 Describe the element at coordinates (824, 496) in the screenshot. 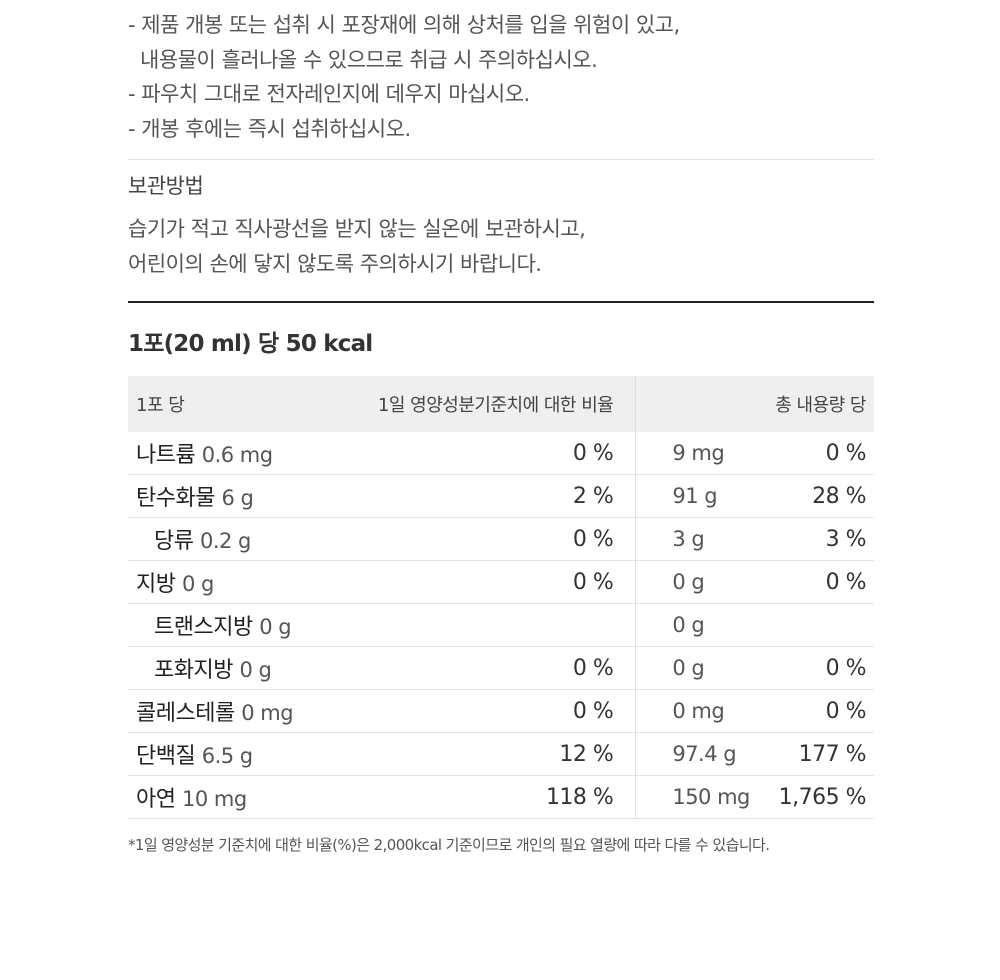

I see `total-daily-pct: 28 %` at that location.